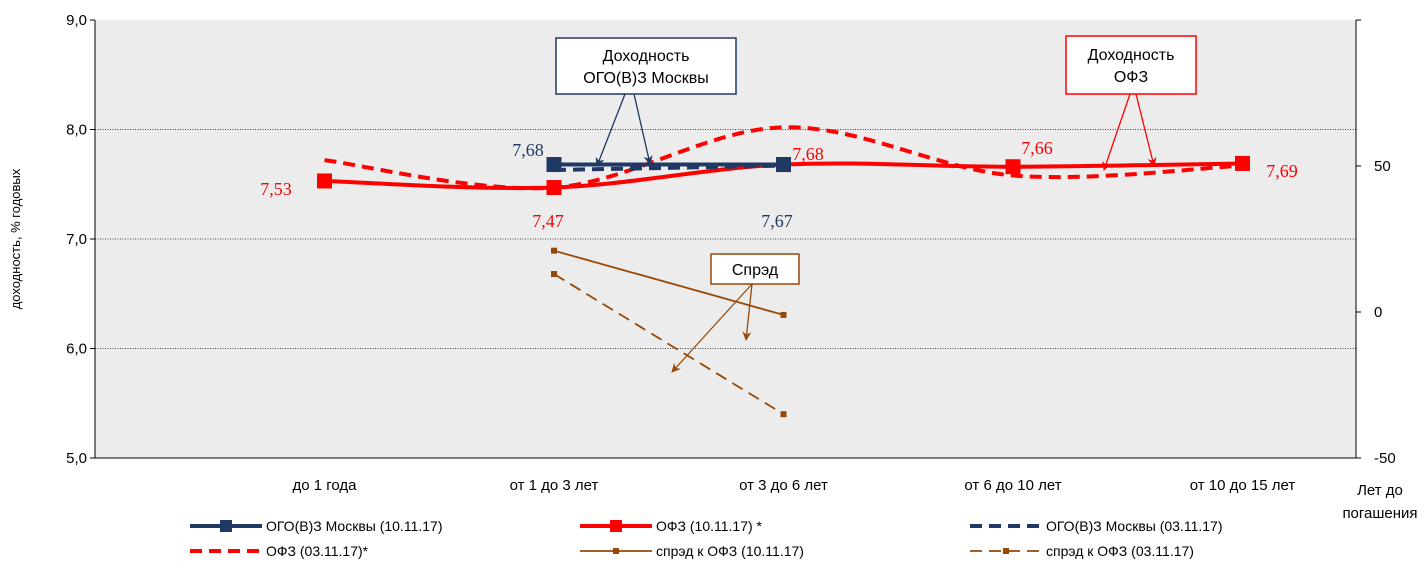 The height and width of the screenshot is (568, 1427). Describe the element at coordinates (76, 130) in the screenshot. I see `y-tick-label: 8,0` at that location.